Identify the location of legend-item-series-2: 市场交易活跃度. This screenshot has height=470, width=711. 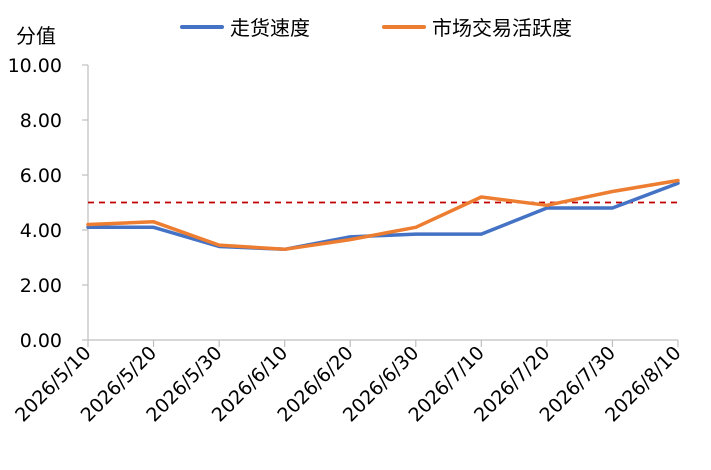
(477, 26).